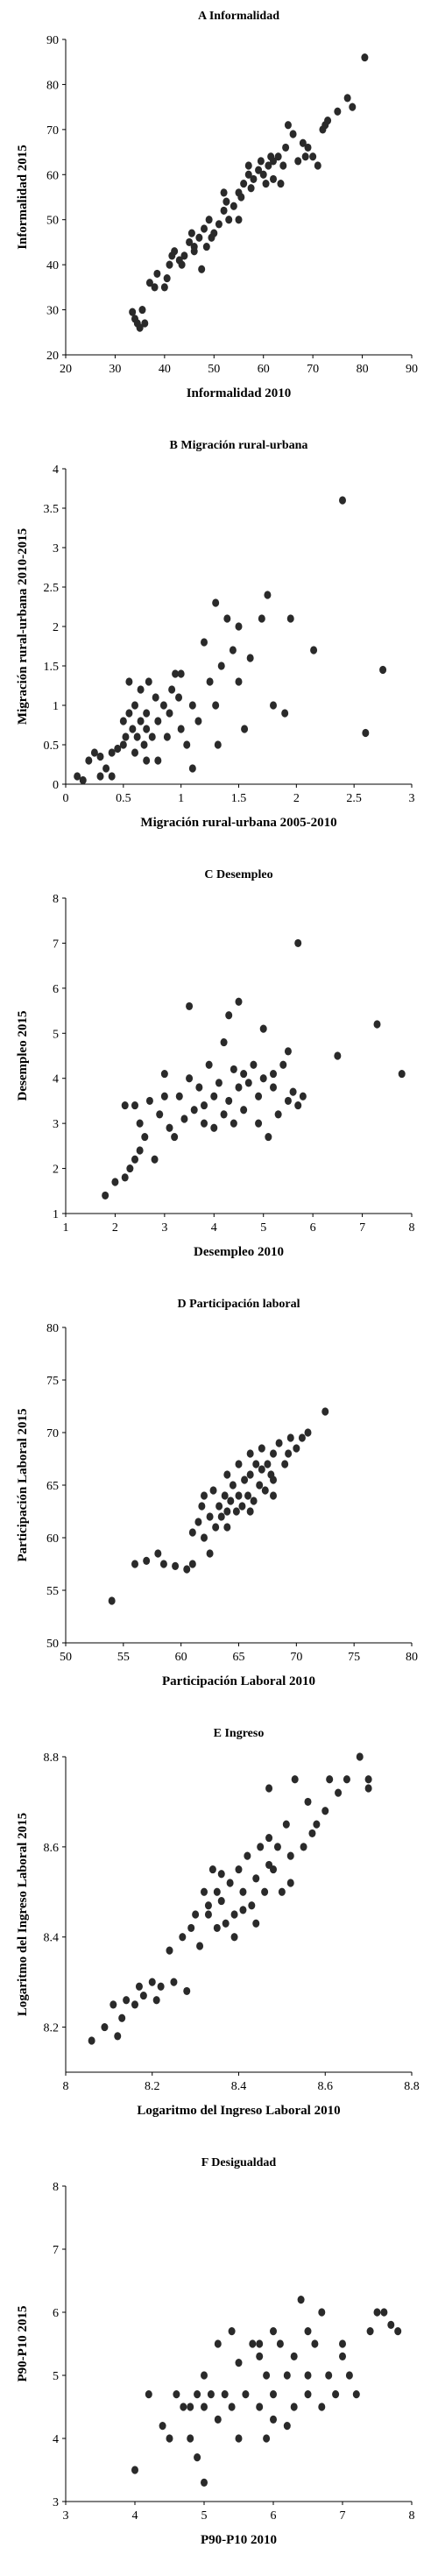 This screenshot has height=2576, width=438. I want to click on y-tick-label: 80, so click(52, 85).